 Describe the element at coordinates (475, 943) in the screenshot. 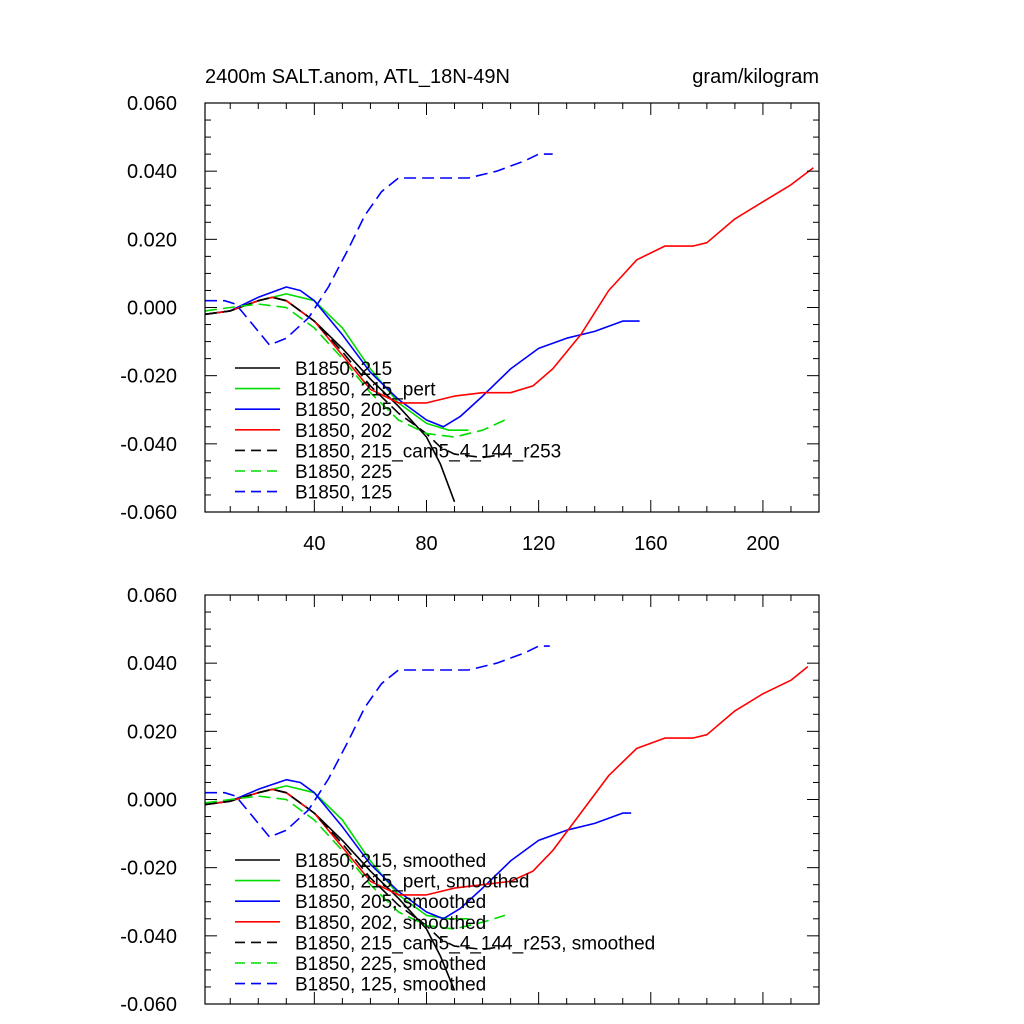

I see `legend-label: B1850, 215_cam5_4_144_r253, smoothed` at that location.